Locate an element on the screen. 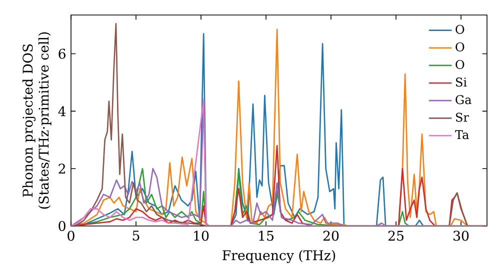 This screenshot has height=280, width=500. legend-label: Sr is located at coordinates (462, 117).